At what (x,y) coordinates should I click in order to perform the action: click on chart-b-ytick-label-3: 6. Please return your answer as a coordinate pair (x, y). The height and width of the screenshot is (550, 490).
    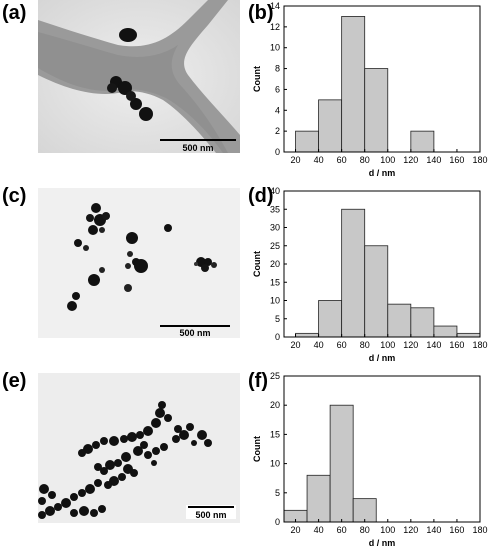
    Looking at the image, I should click on (277, 89).